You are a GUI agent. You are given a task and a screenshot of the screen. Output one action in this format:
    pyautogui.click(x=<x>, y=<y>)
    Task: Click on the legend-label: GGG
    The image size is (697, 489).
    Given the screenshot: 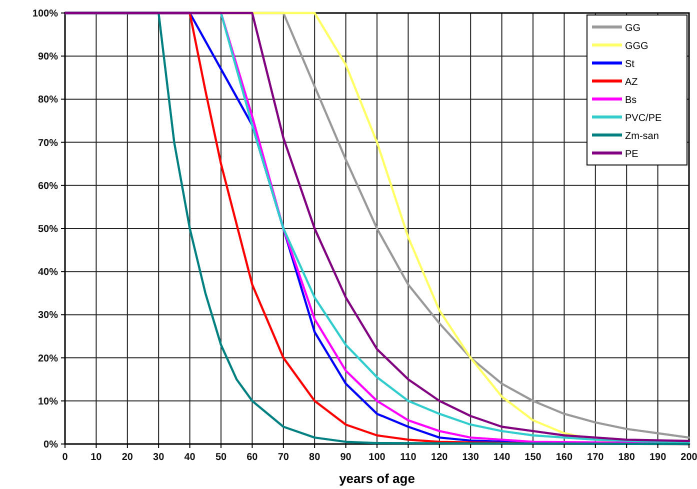 What is the action you would take?
    pyautogui.click(x=637, y=46)
    